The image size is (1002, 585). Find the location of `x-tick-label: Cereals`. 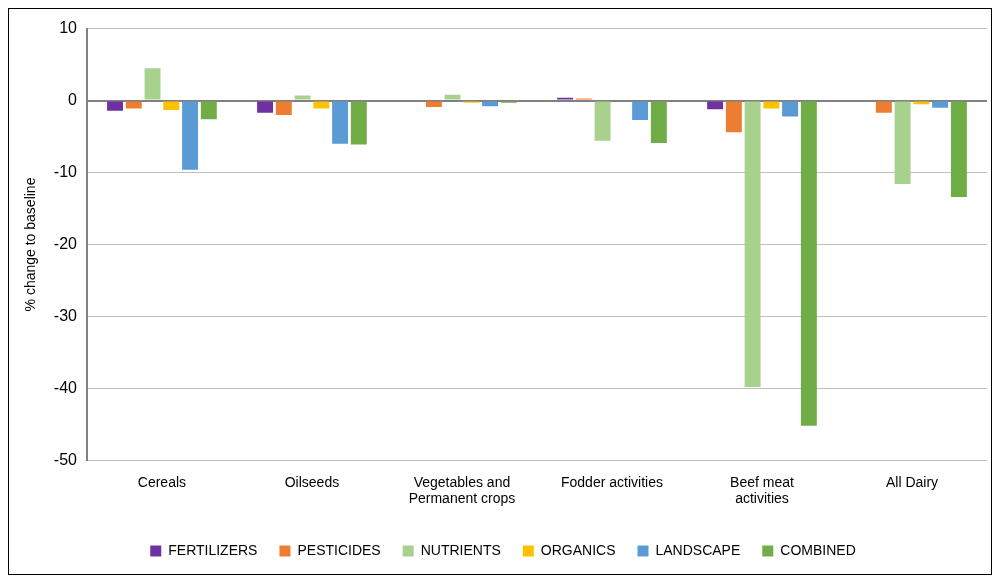

x-tick-label: Cereals is located at coordinates (162, 481).